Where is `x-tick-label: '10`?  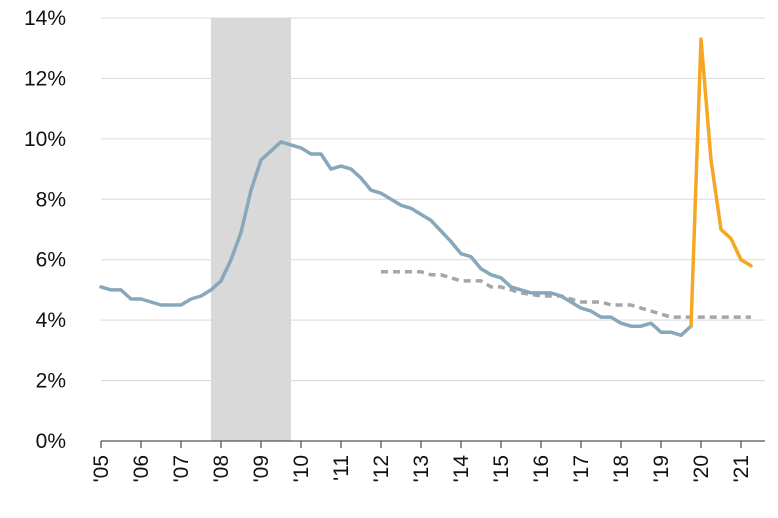
x-tick-label: '10 is located at coordinates (301, 468).